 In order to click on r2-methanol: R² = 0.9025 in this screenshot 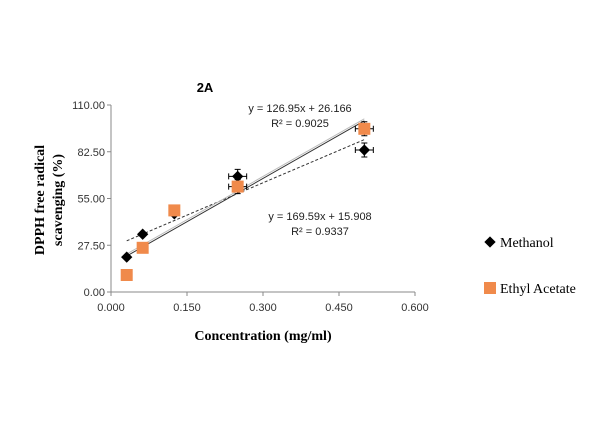, I will do `click(300, 124)`.